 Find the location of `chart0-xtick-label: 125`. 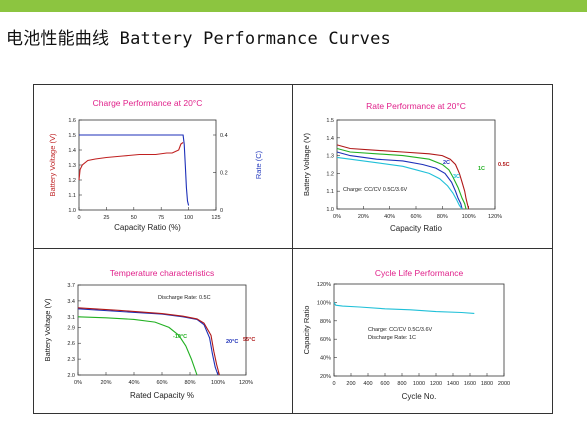

chart0-xtick-label: 125 is located at coordinates (215, 218).